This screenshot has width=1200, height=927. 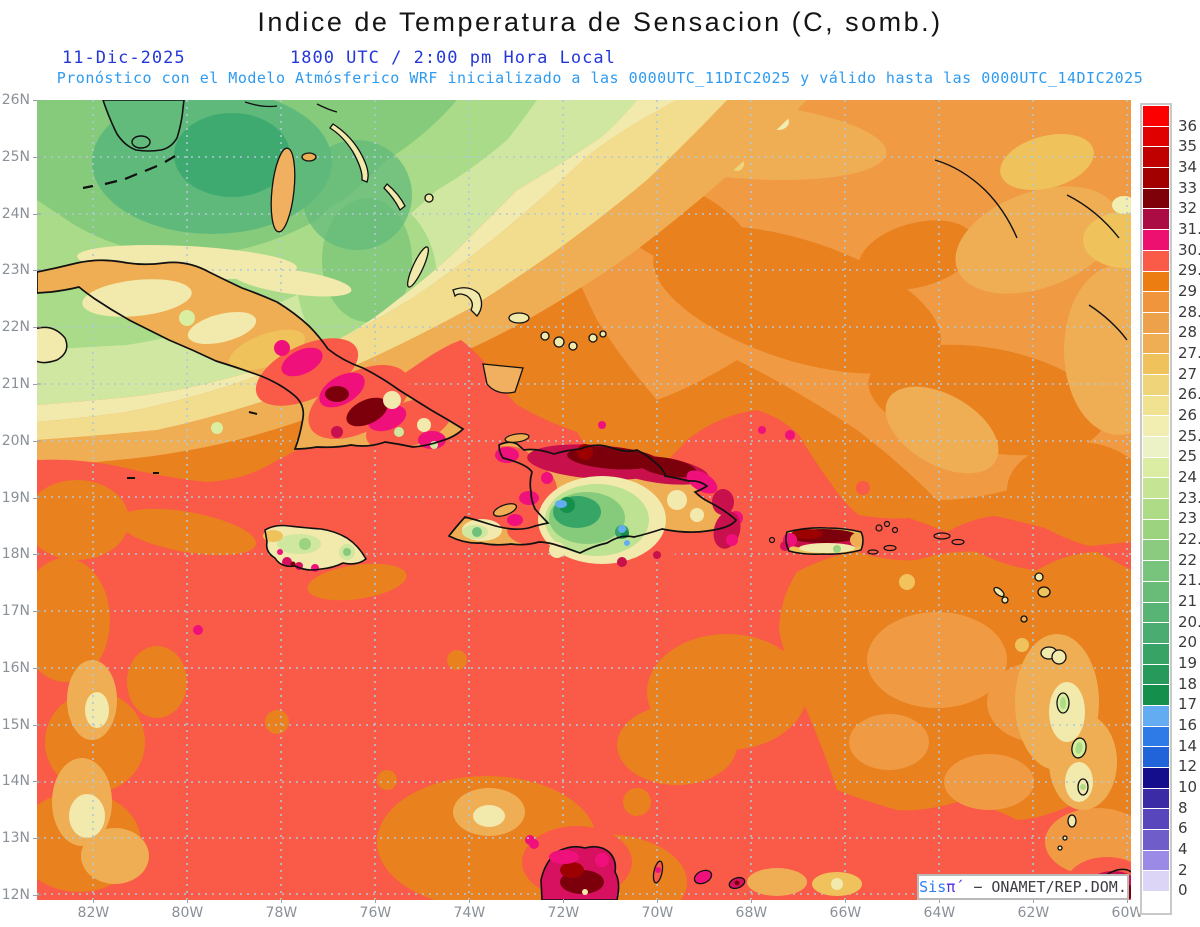 What do you see at coordinates (826, 863) in the screenshot?
I see `south-coast-hotspots` at bounding box center [826, 863].